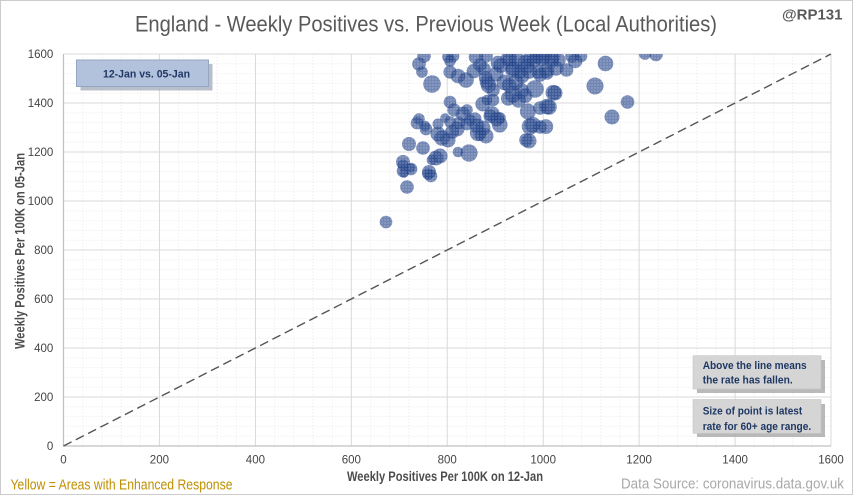  I want to click on svg-text: Size of point is latest, so click(753, 412).